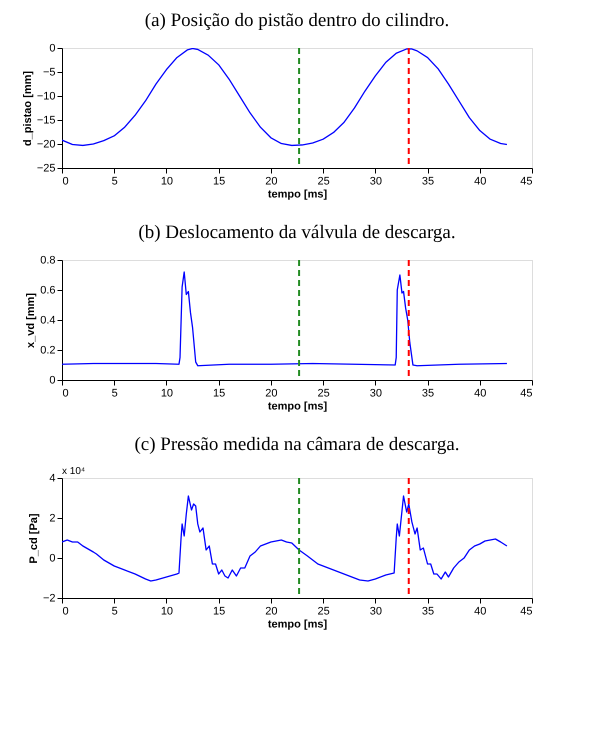 The width and height of the screenshot is (602, 729). What do you see at coordinates (46, 96) in the screenshot?
I see `y-tick-label: −10` at bounding box center [46, 96].